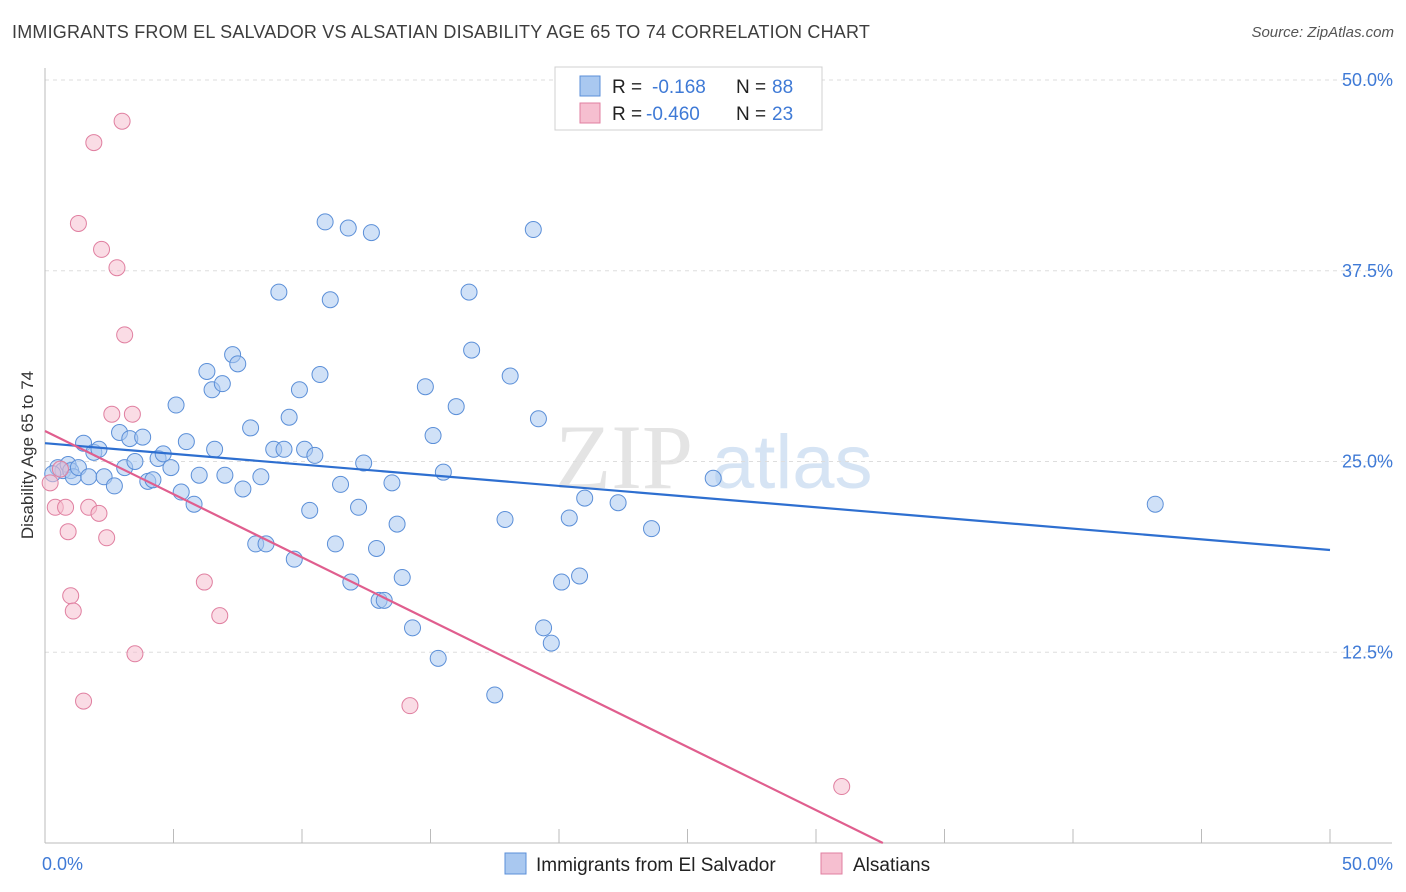  Describe the element at coordinates (679, 87) in the screenshot. I see `legend-r-value-1: -0.168` at that location.